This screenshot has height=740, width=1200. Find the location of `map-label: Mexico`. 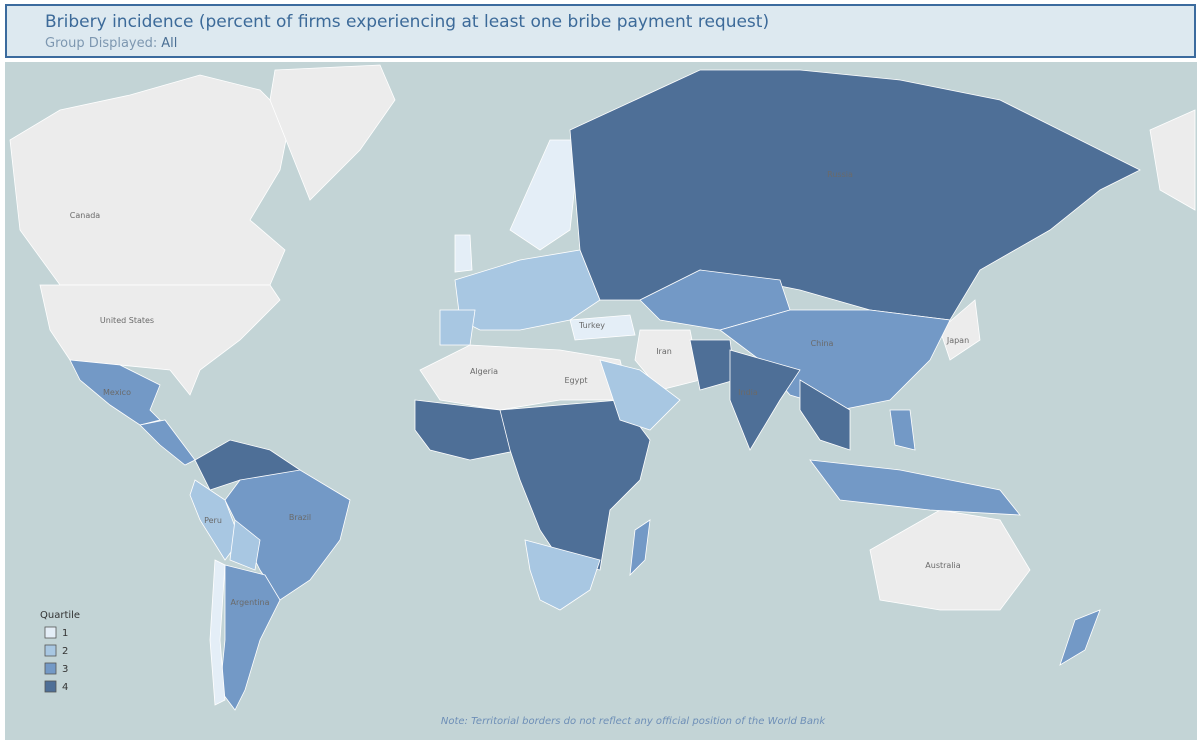

map-label: Mexico is located at coordinates (117, 392).